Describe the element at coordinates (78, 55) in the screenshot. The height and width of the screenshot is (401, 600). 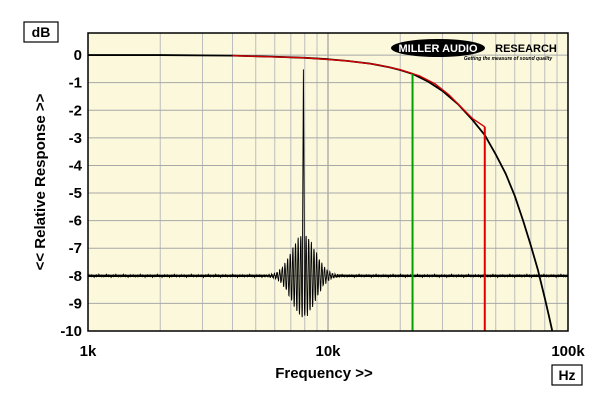
I see `y-tick-label: 0` at that location.